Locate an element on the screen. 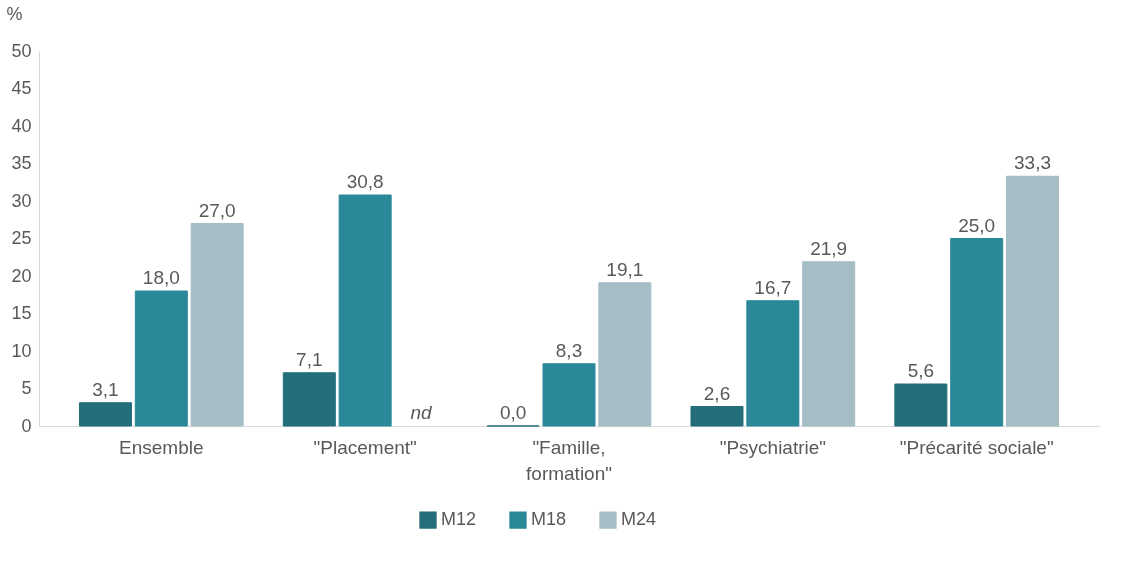 Image resolution: width=1121 pixels, height=563 pixels. y-tick-label: 20 is located at coordinates (21, 275).